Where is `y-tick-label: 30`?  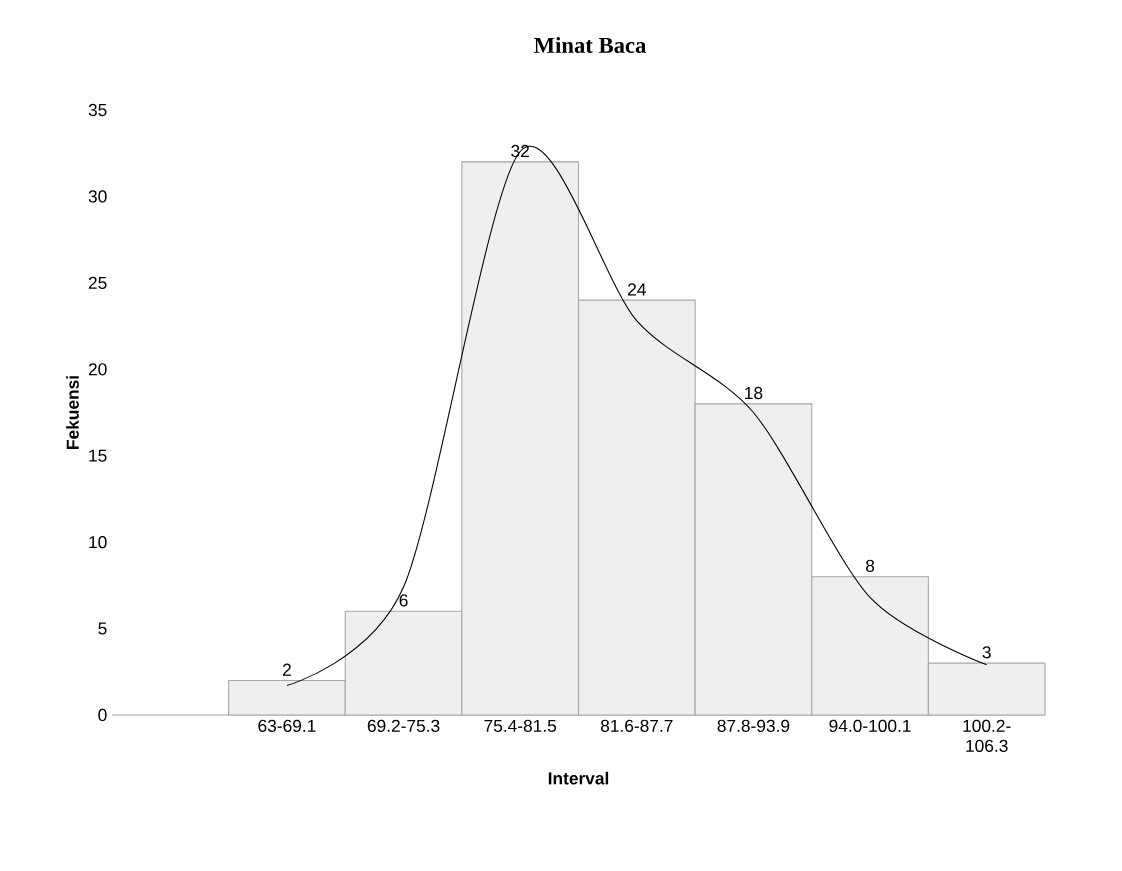 y-tick-label: 30 is located at coordinates (97, 196).